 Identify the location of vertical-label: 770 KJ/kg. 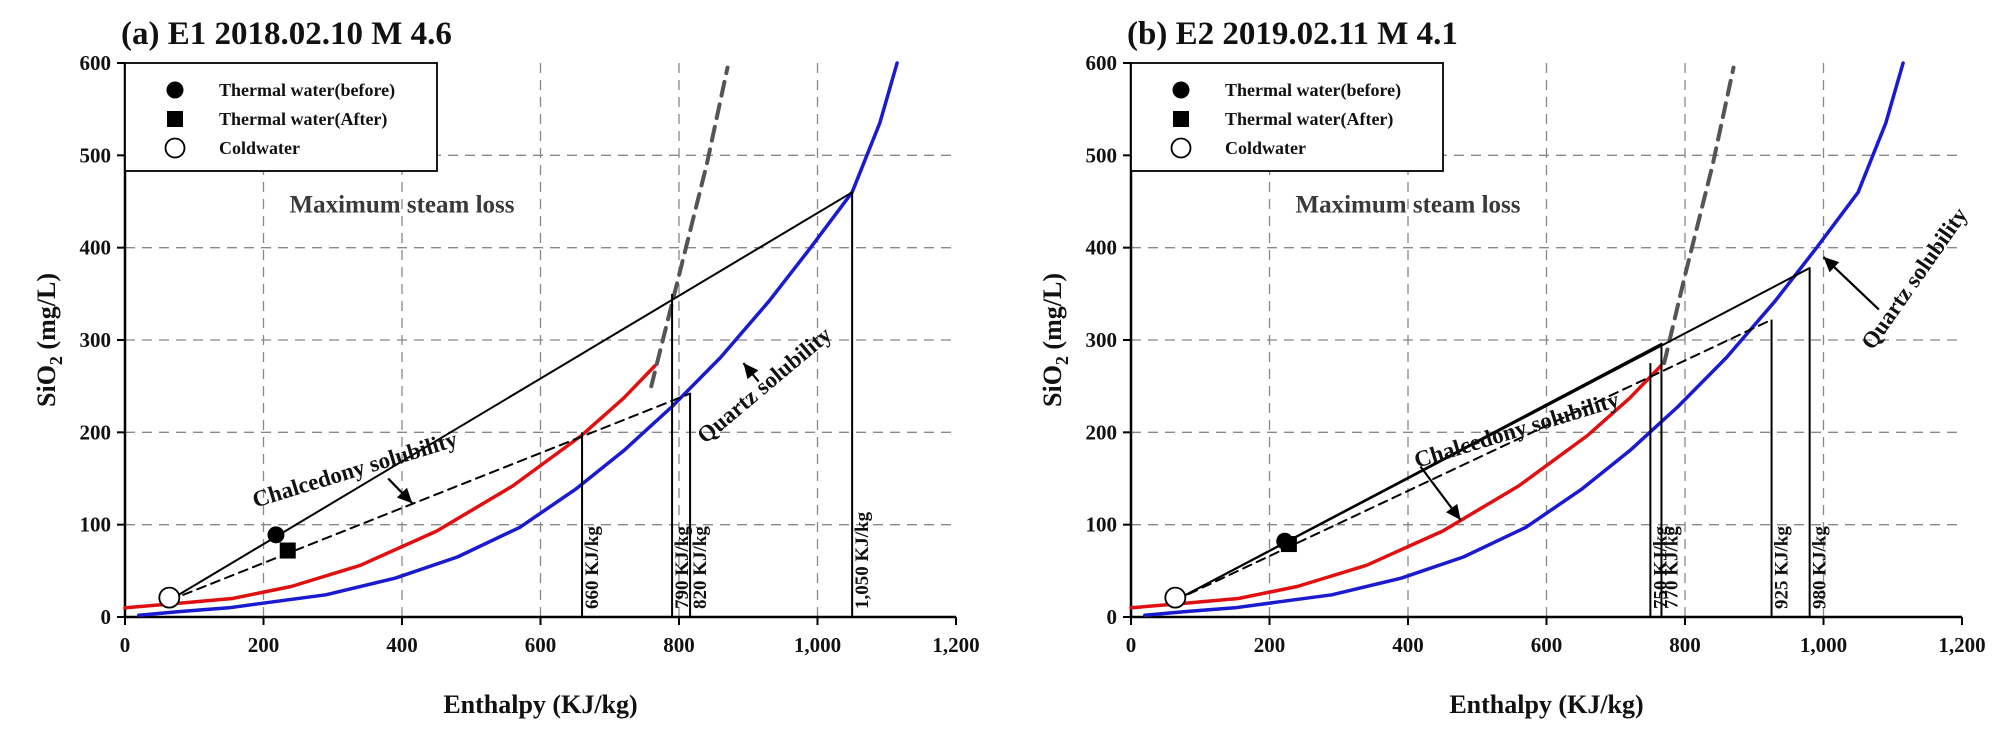
(1671, 567).